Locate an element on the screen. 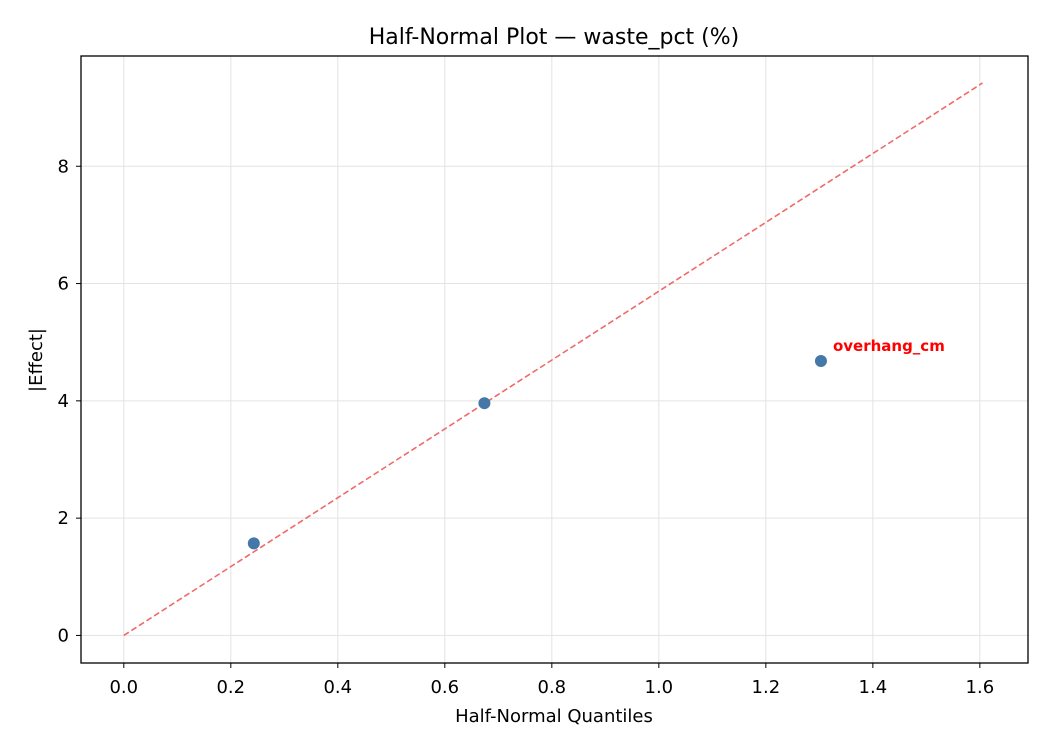 The width and height of the screenshot is (1050, 750). x-tick-label: 1.6 is located at coordinates (980, 687).